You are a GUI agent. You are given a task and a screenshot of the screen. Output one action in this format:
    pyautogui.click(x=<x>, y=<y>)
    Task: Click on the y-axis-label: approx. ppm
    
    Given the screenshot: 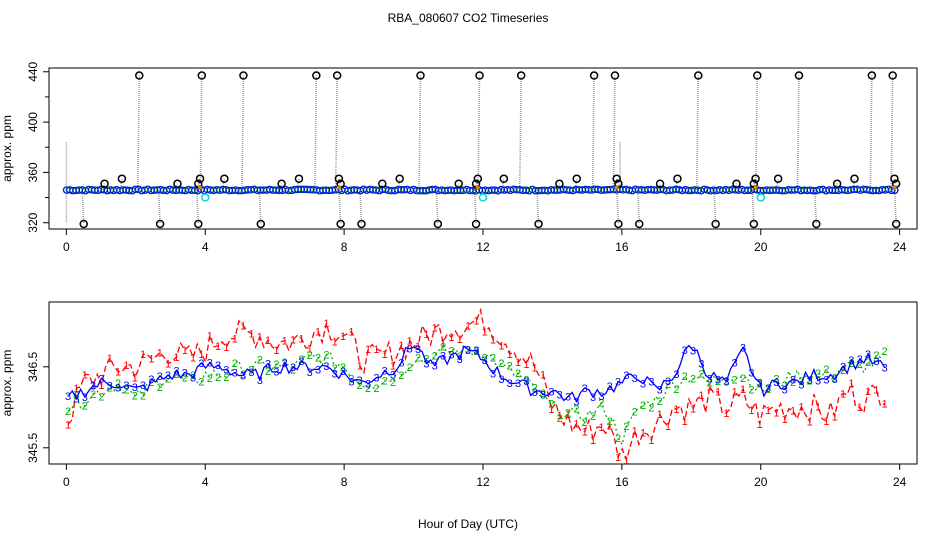 What is the action you would take?
    pyautogui.click(x=7, y=383)
    